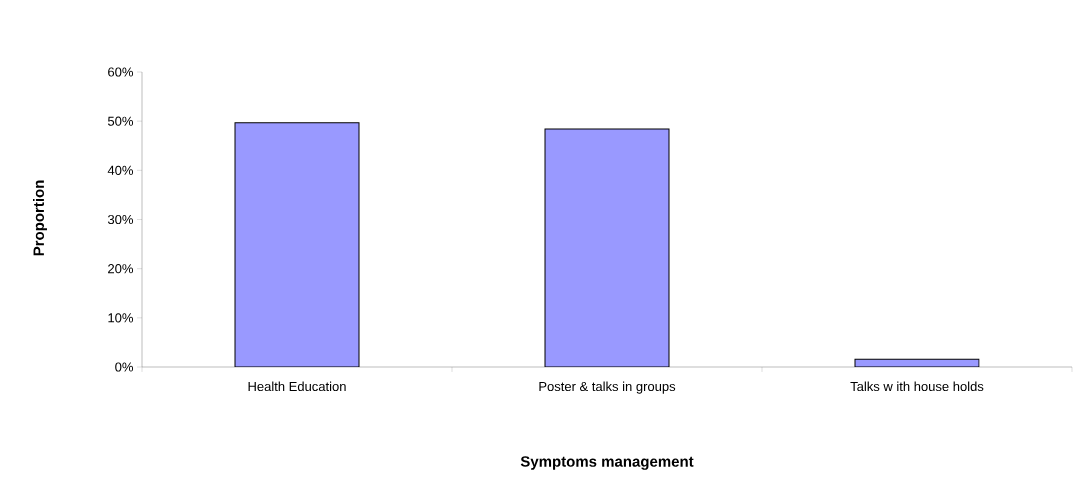 This screenshot has height=483, width=1079. What do you see at coordinates (607, 463) in the screenshot?
I see `x-axis-title: Symptoms management` at bounding box center [607, 463].